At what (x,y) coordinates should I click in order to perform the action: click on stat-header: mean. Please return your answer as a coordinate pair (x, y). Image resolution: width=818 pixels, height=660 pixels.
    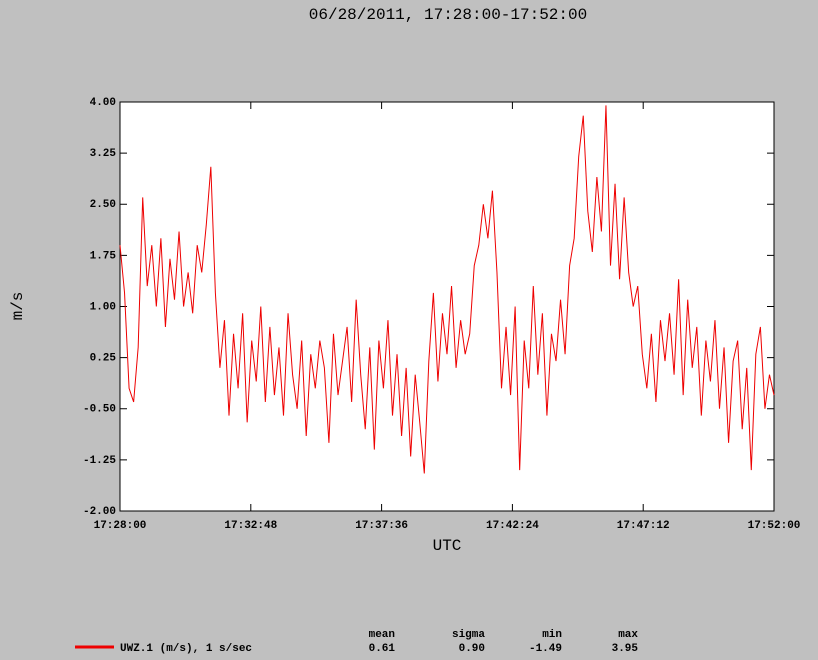
    Looking at the image, I should click on (382, 635).